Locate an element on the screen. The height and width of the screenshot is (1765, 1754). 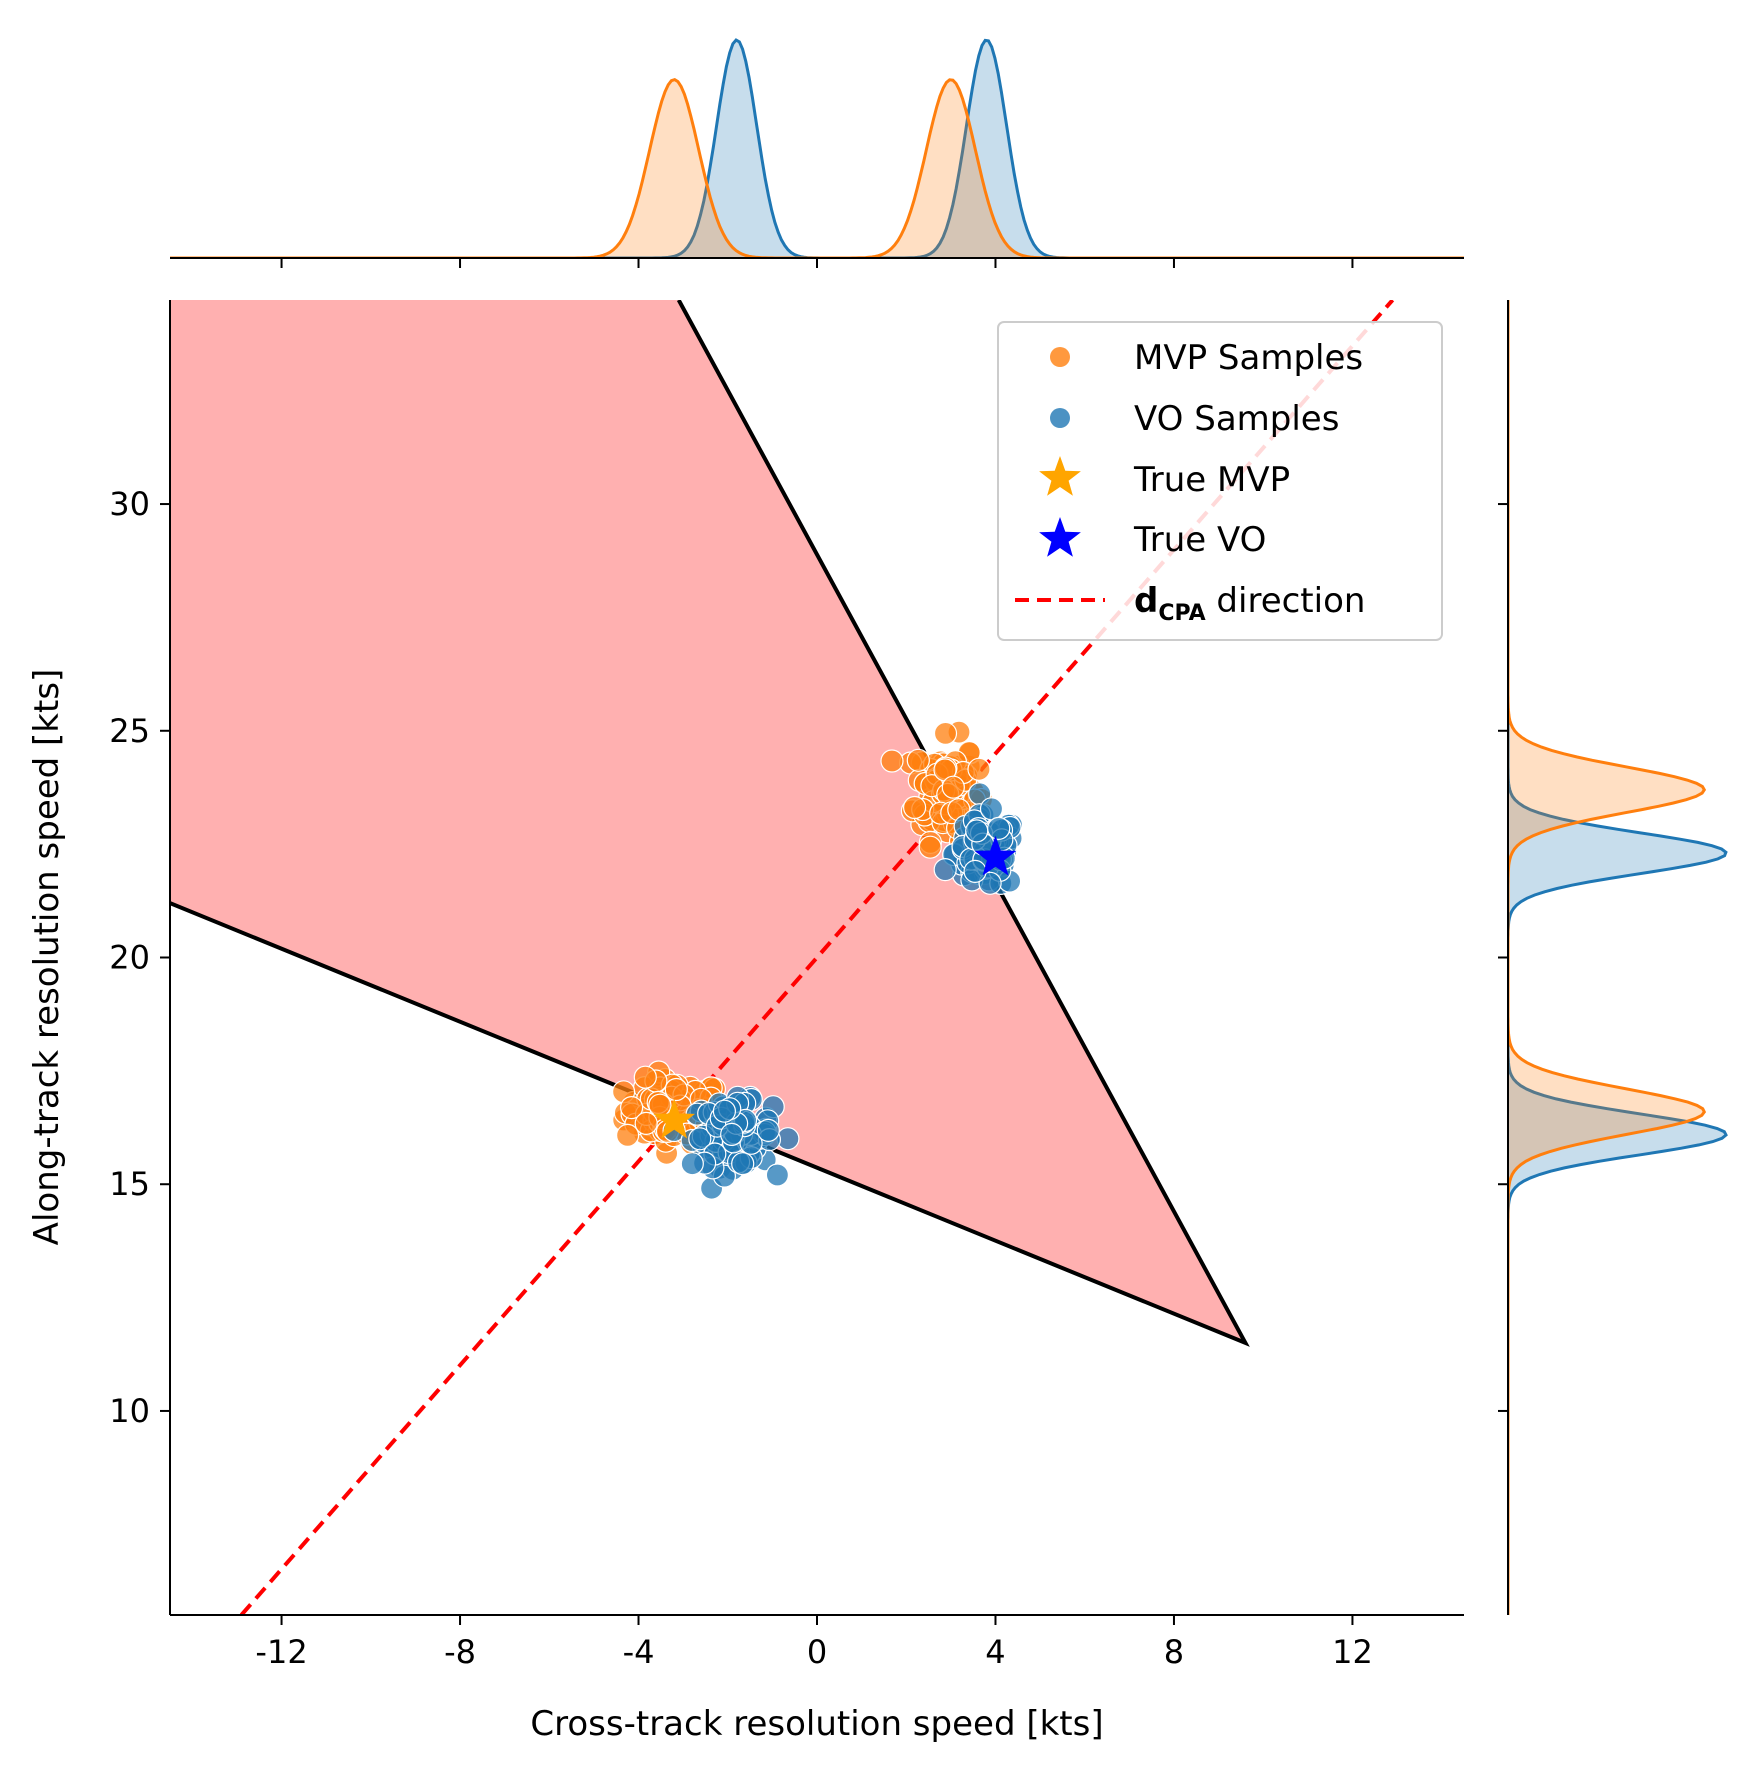
right-kde-vo-fill is located at coordinates (1617, 957).